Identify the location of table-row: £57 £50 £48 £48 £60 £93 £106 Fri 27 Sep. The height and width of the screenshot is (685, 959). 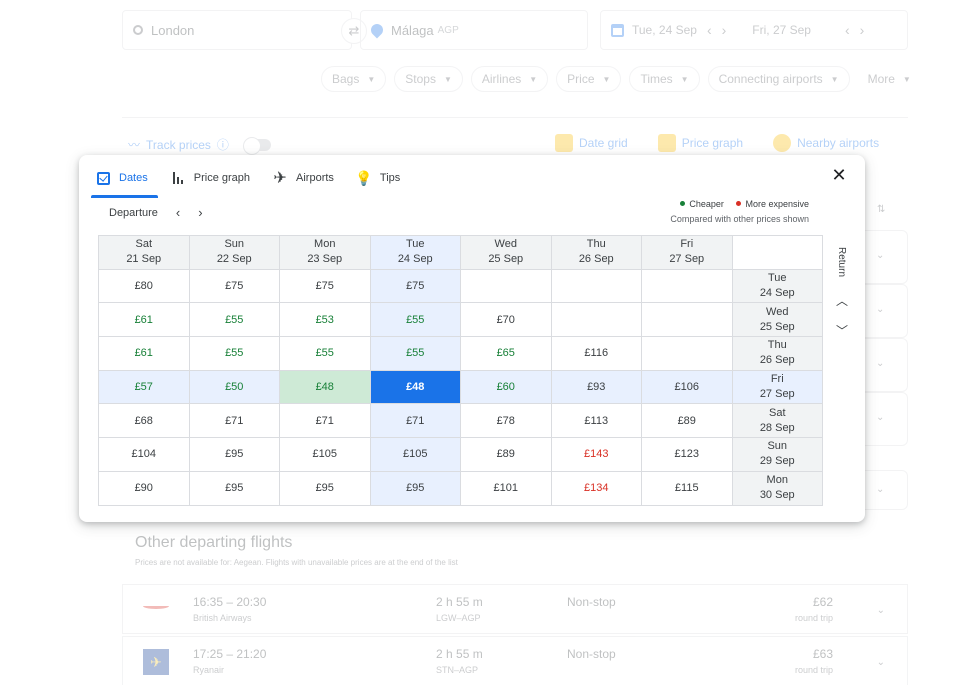
(460, 387).